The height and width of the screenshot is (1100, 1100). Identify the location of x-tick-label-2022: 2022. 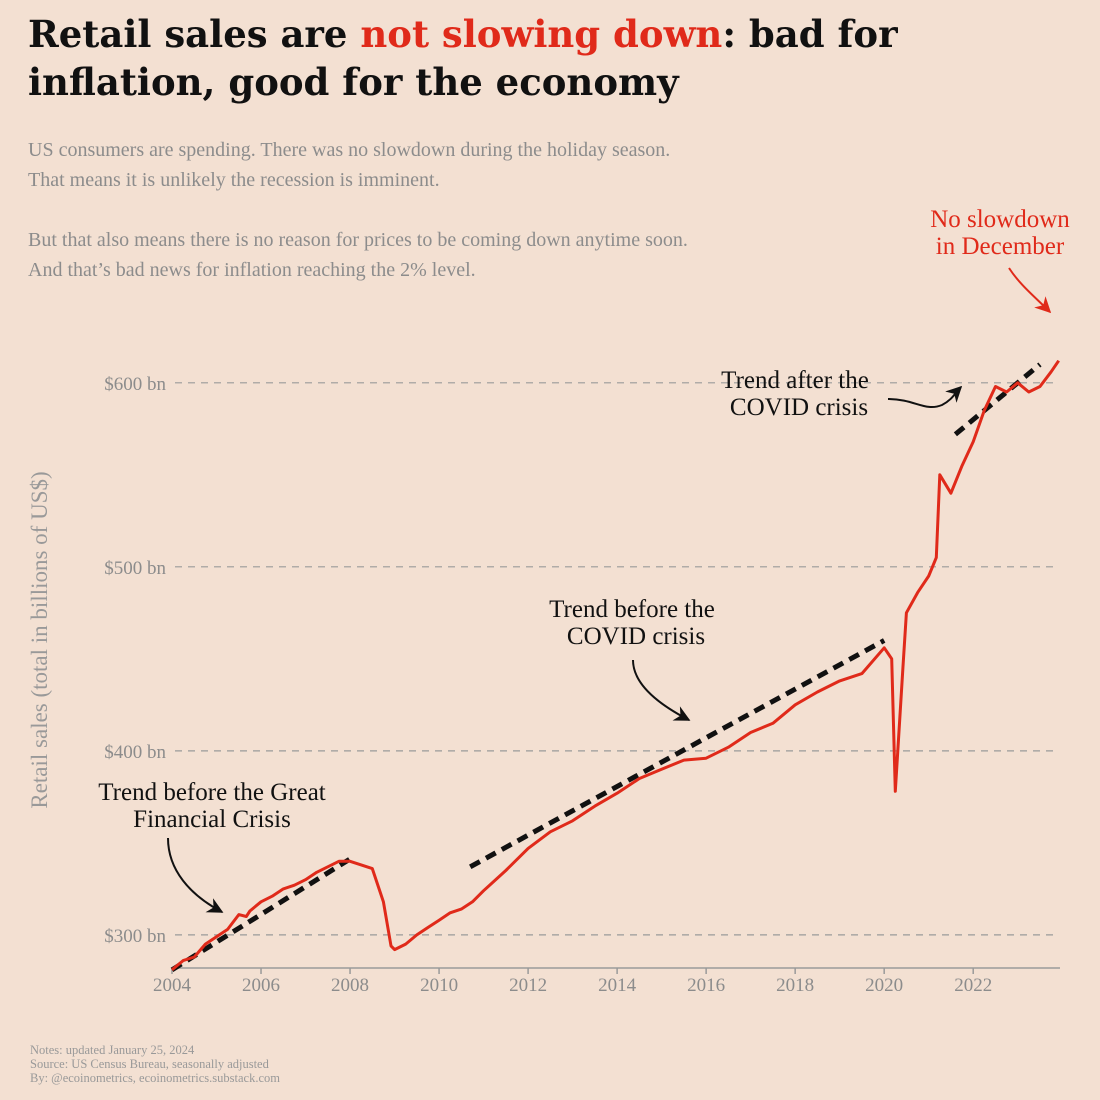
(973, 985).